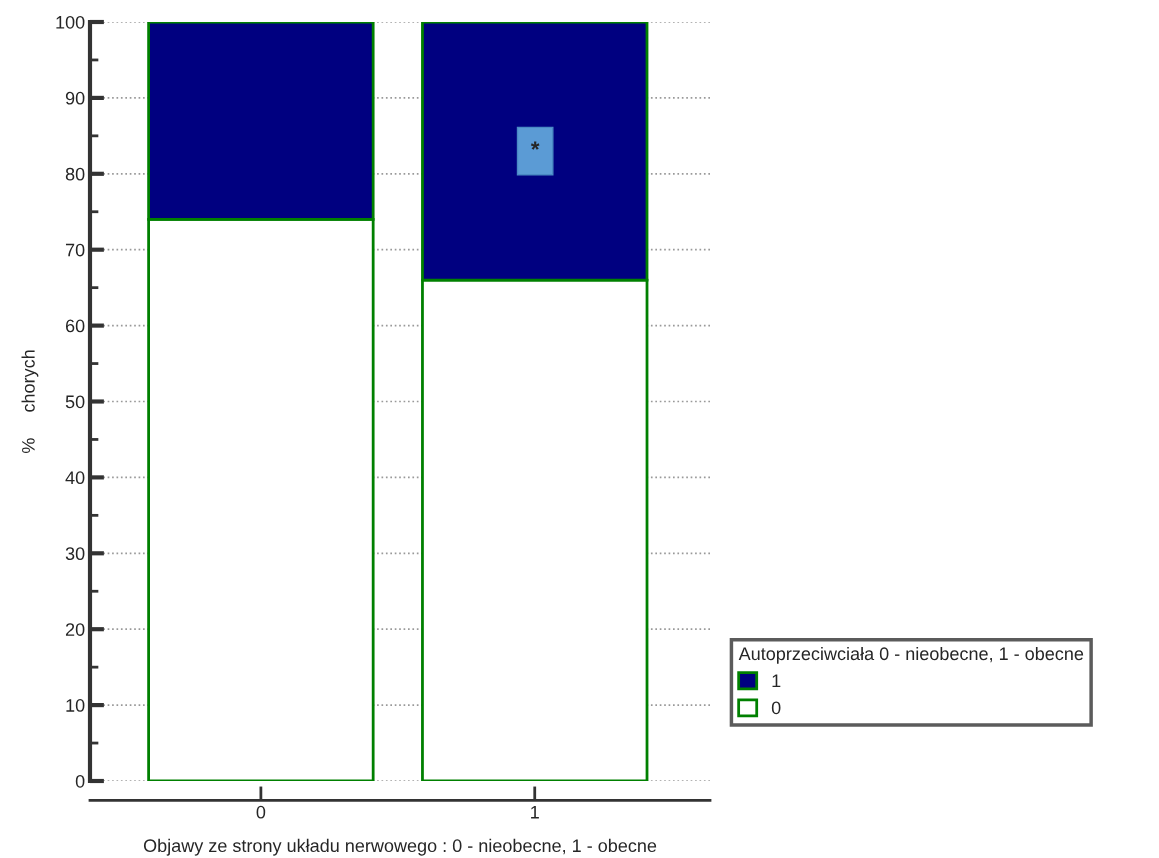  Describe the element at coordinates (70, 22) in the screenshot. I see `y-tick-label: 100` at that location.